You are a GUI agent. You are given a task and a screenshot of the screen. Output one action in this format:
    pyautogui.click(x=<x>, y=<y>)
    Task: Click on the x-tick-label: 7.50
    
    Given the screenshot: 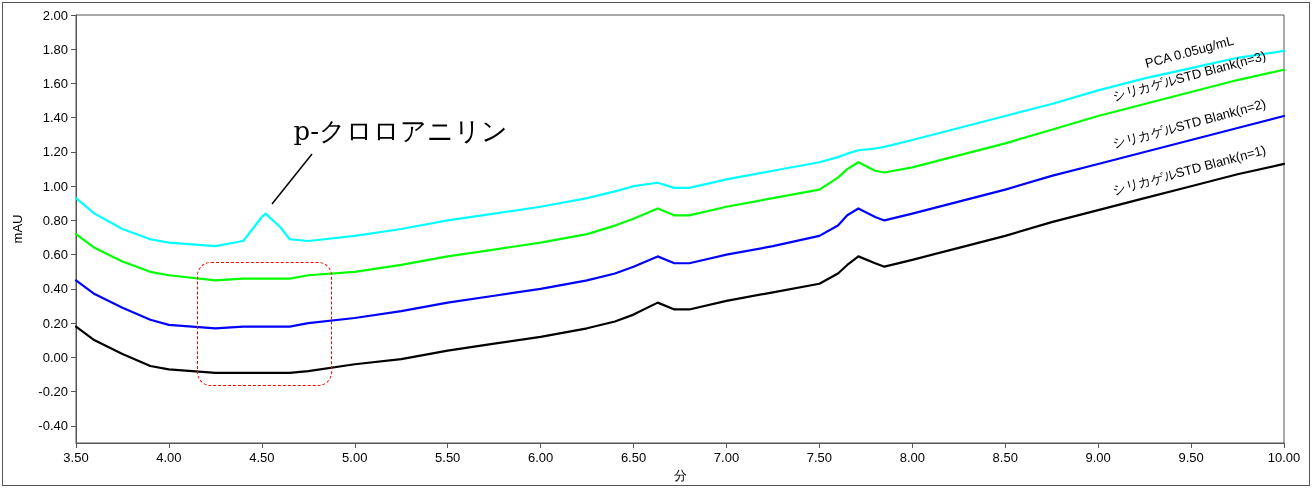 What is the action you would take?
    pyautogui.click(x=819, y=457)
    